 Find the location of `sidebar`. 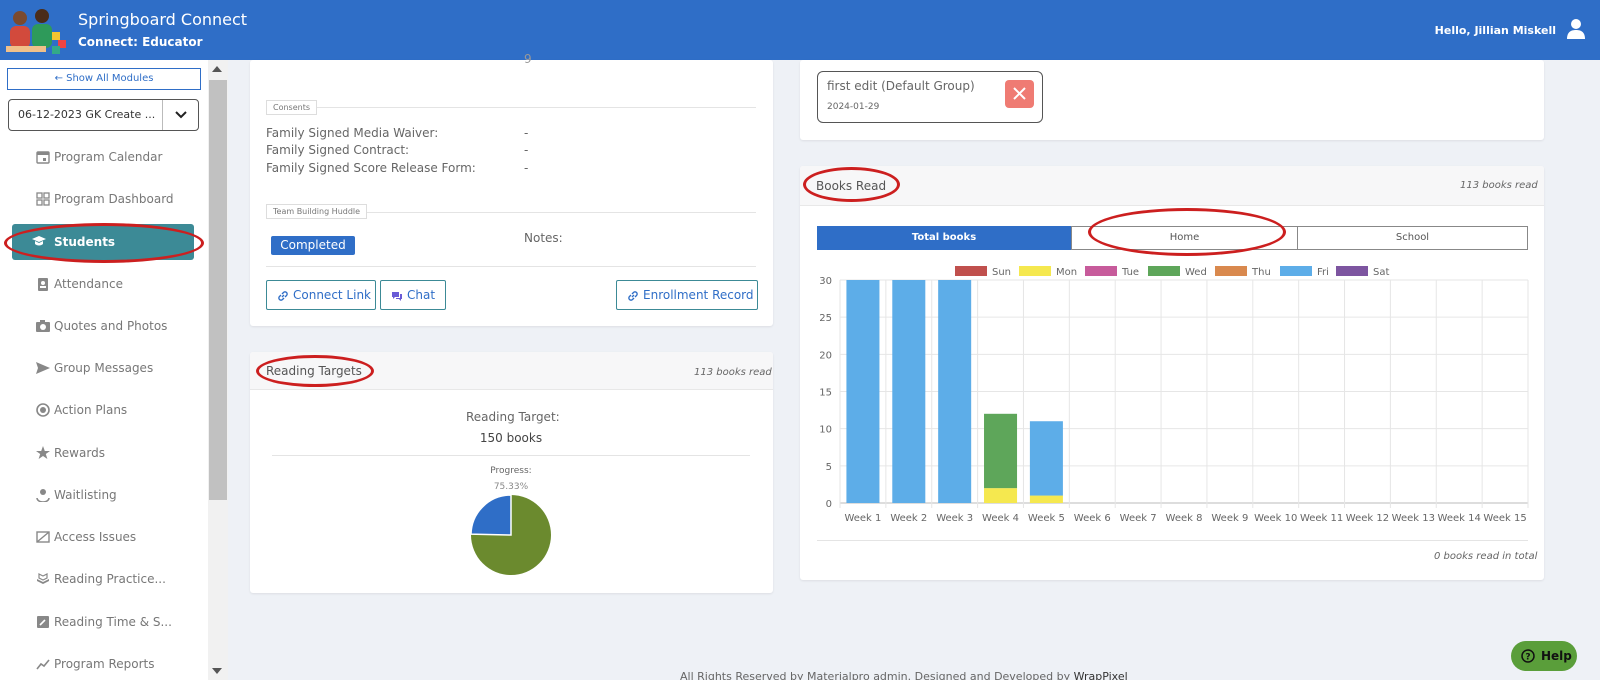

sidebar is located at coordinates (104, 370).